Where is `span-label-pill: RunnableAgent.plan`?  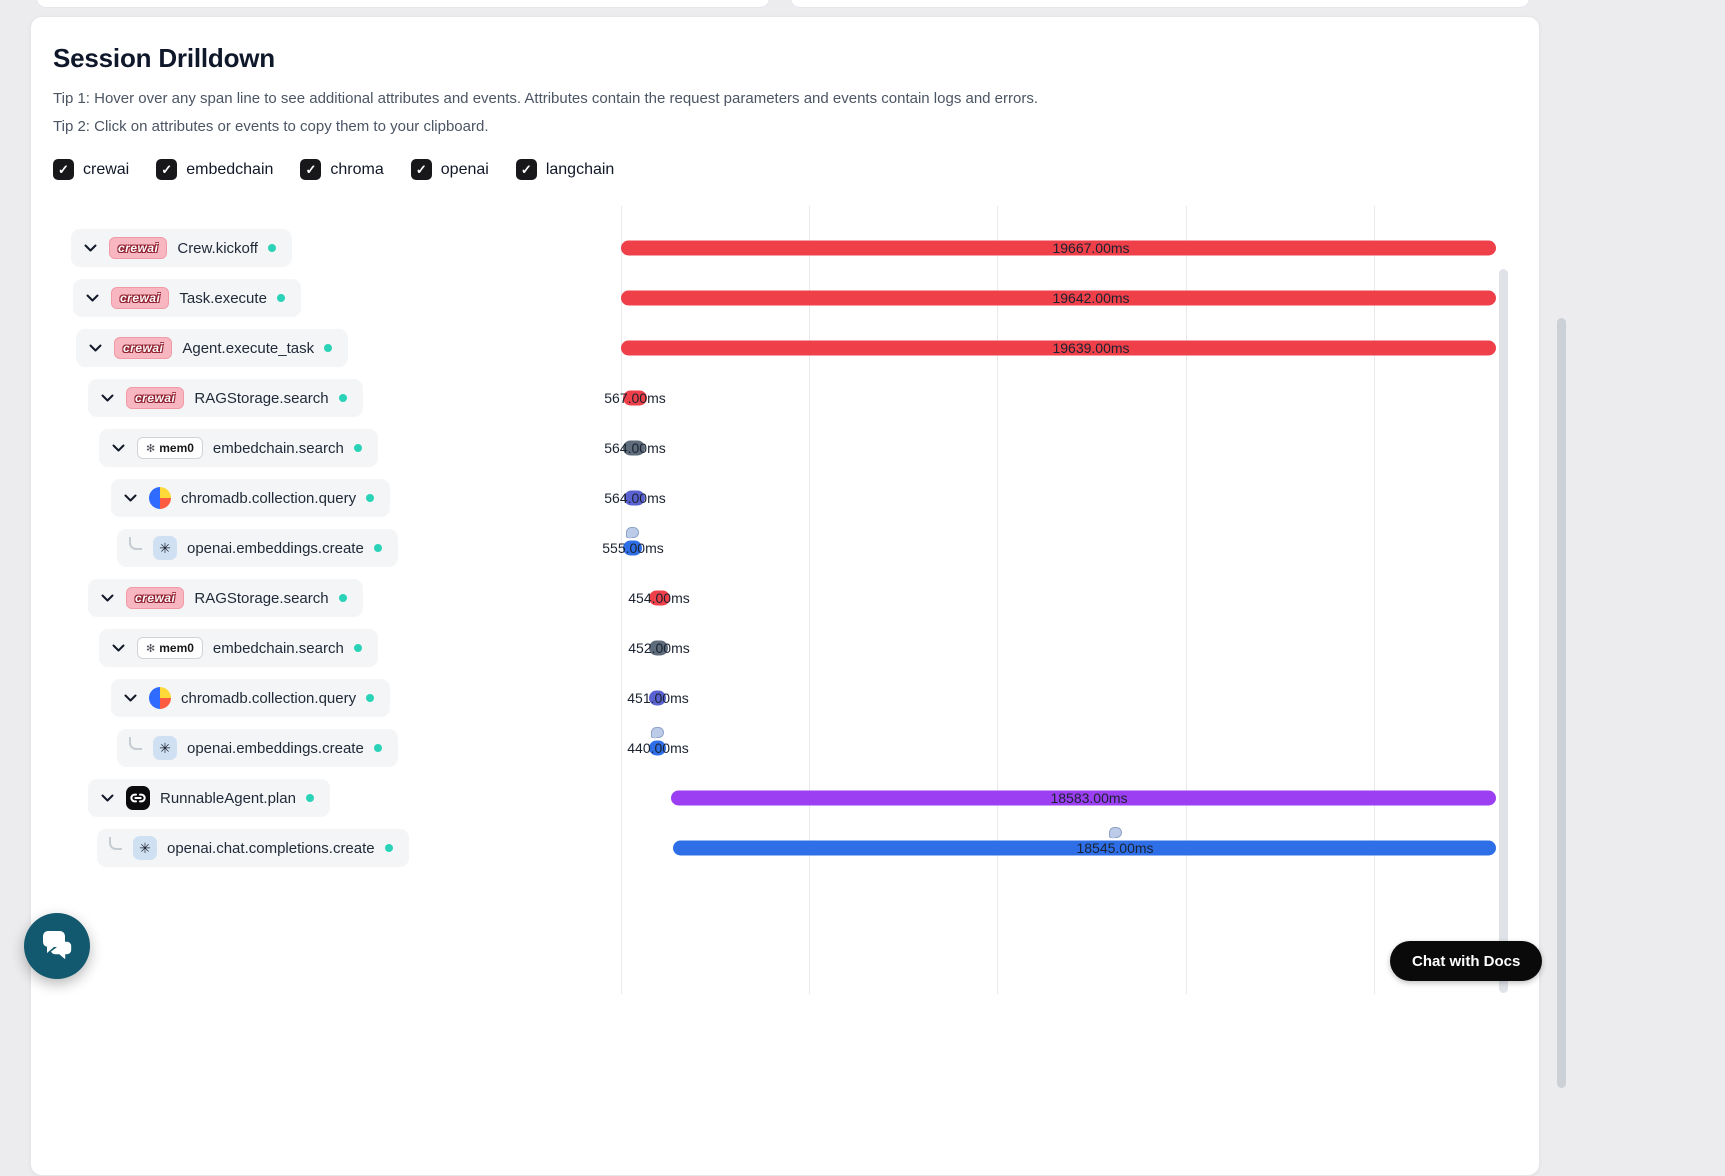 span-label-pill: RunnableAgent.plan is located at coordinates (209, 798).